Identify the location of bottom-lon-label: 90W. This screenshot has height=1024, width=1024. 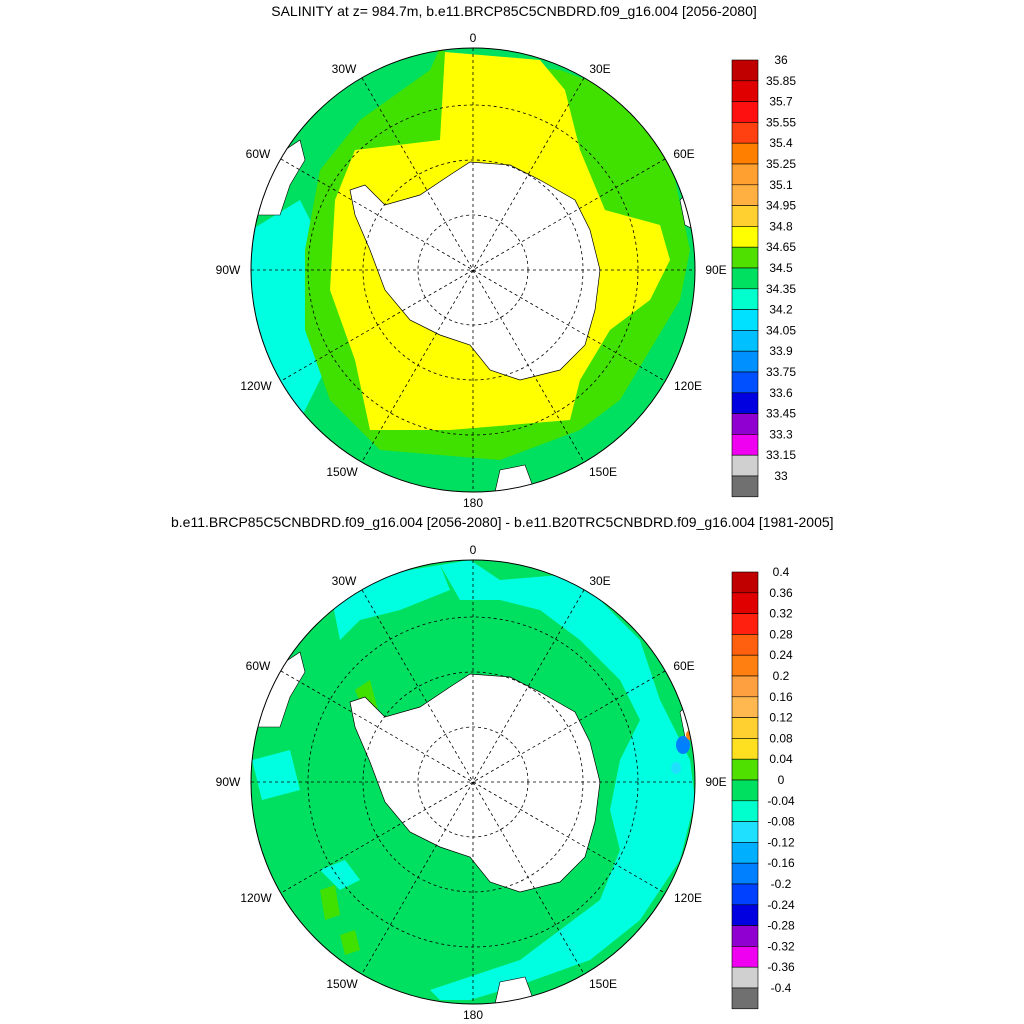
(228, 782).